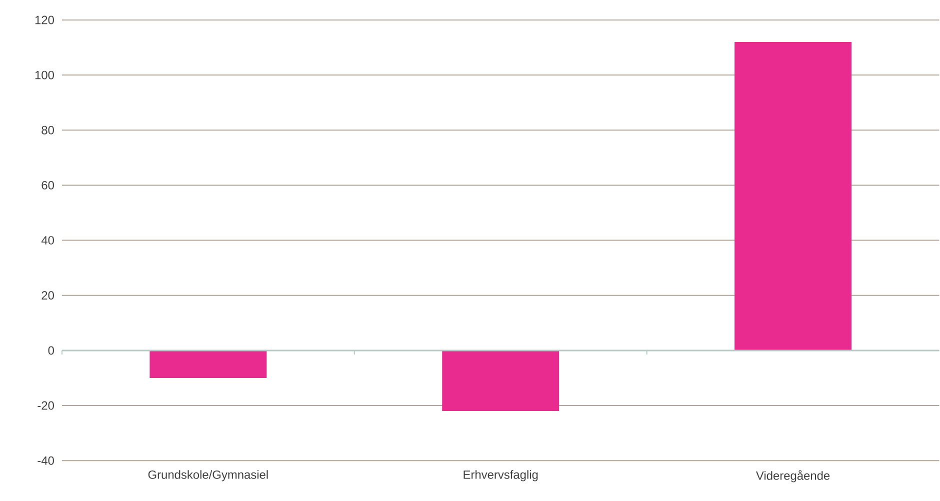 The height and width of the screenshot is (501, 940). Describe the element at coordinates (51, 350) in the screenshot. I see `y-tick-label: 0` at that location.